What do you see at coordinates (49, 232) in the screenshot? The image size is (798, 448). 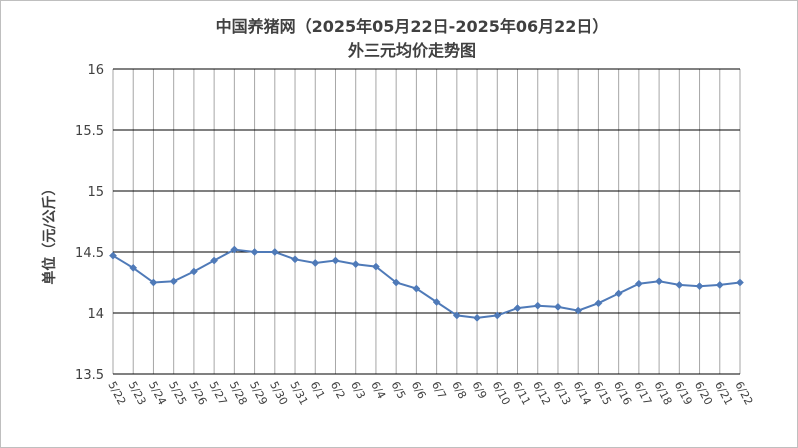 I see `y-axis-label: 单位（元/公斤）` at bounding box center [49, 232].